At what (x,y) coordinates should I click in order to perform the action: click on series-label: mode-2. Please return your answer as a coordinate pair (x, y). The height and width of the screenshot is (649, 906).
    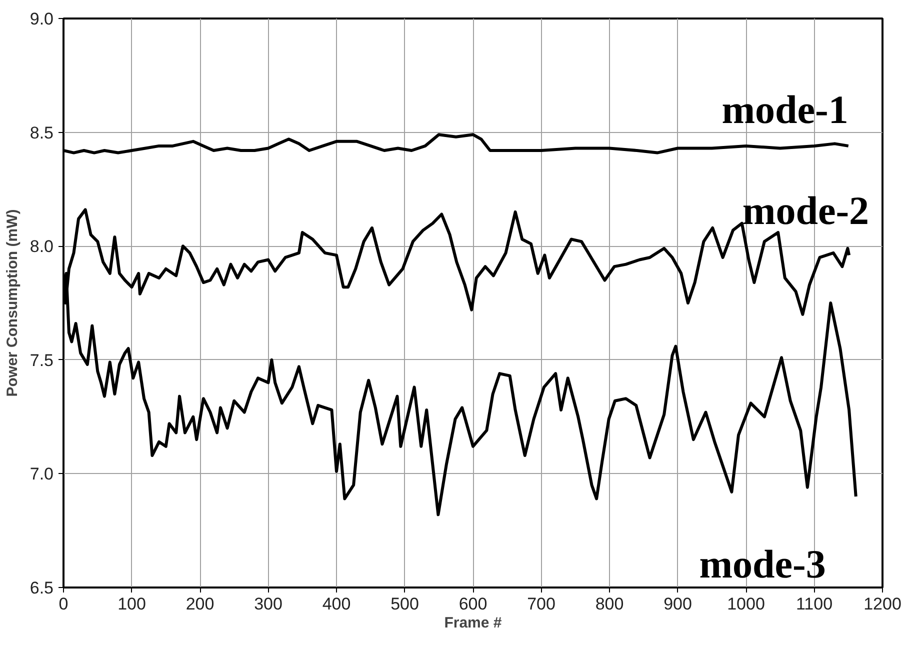
    Looking at the image, I should click on (806, 211).